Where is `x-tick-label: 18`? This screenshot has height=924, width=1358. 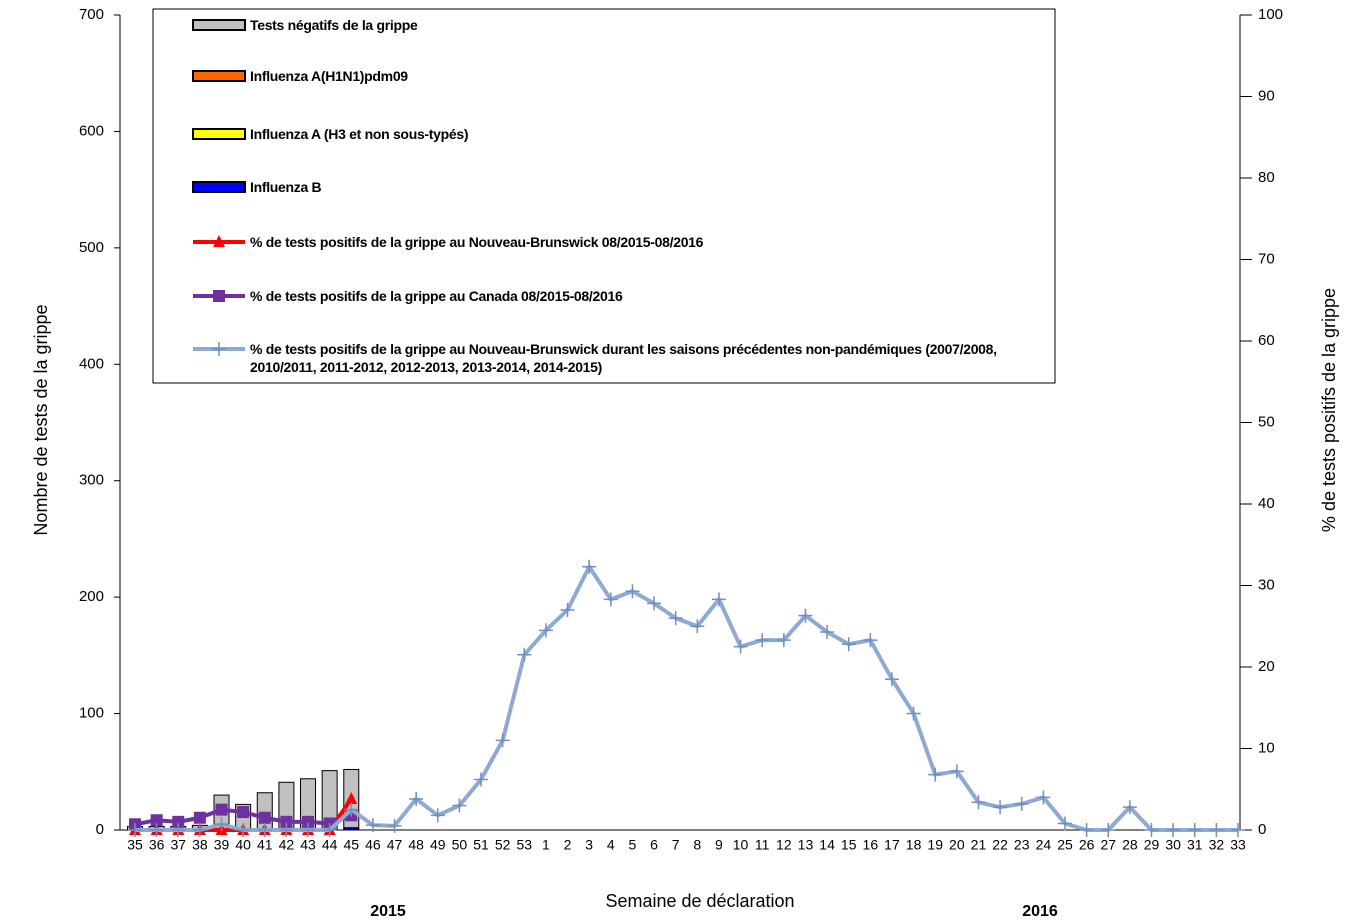
x-tick-label: 18 is located at coordinates (914, 845).